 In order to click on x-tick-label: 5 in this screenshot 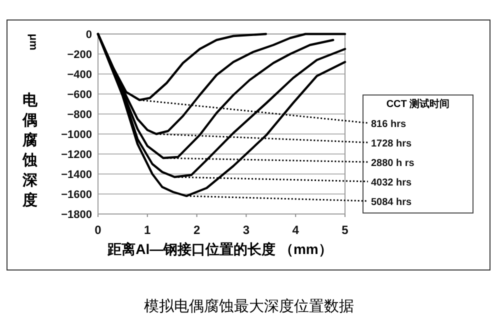, I will do `click(345, 230)`.